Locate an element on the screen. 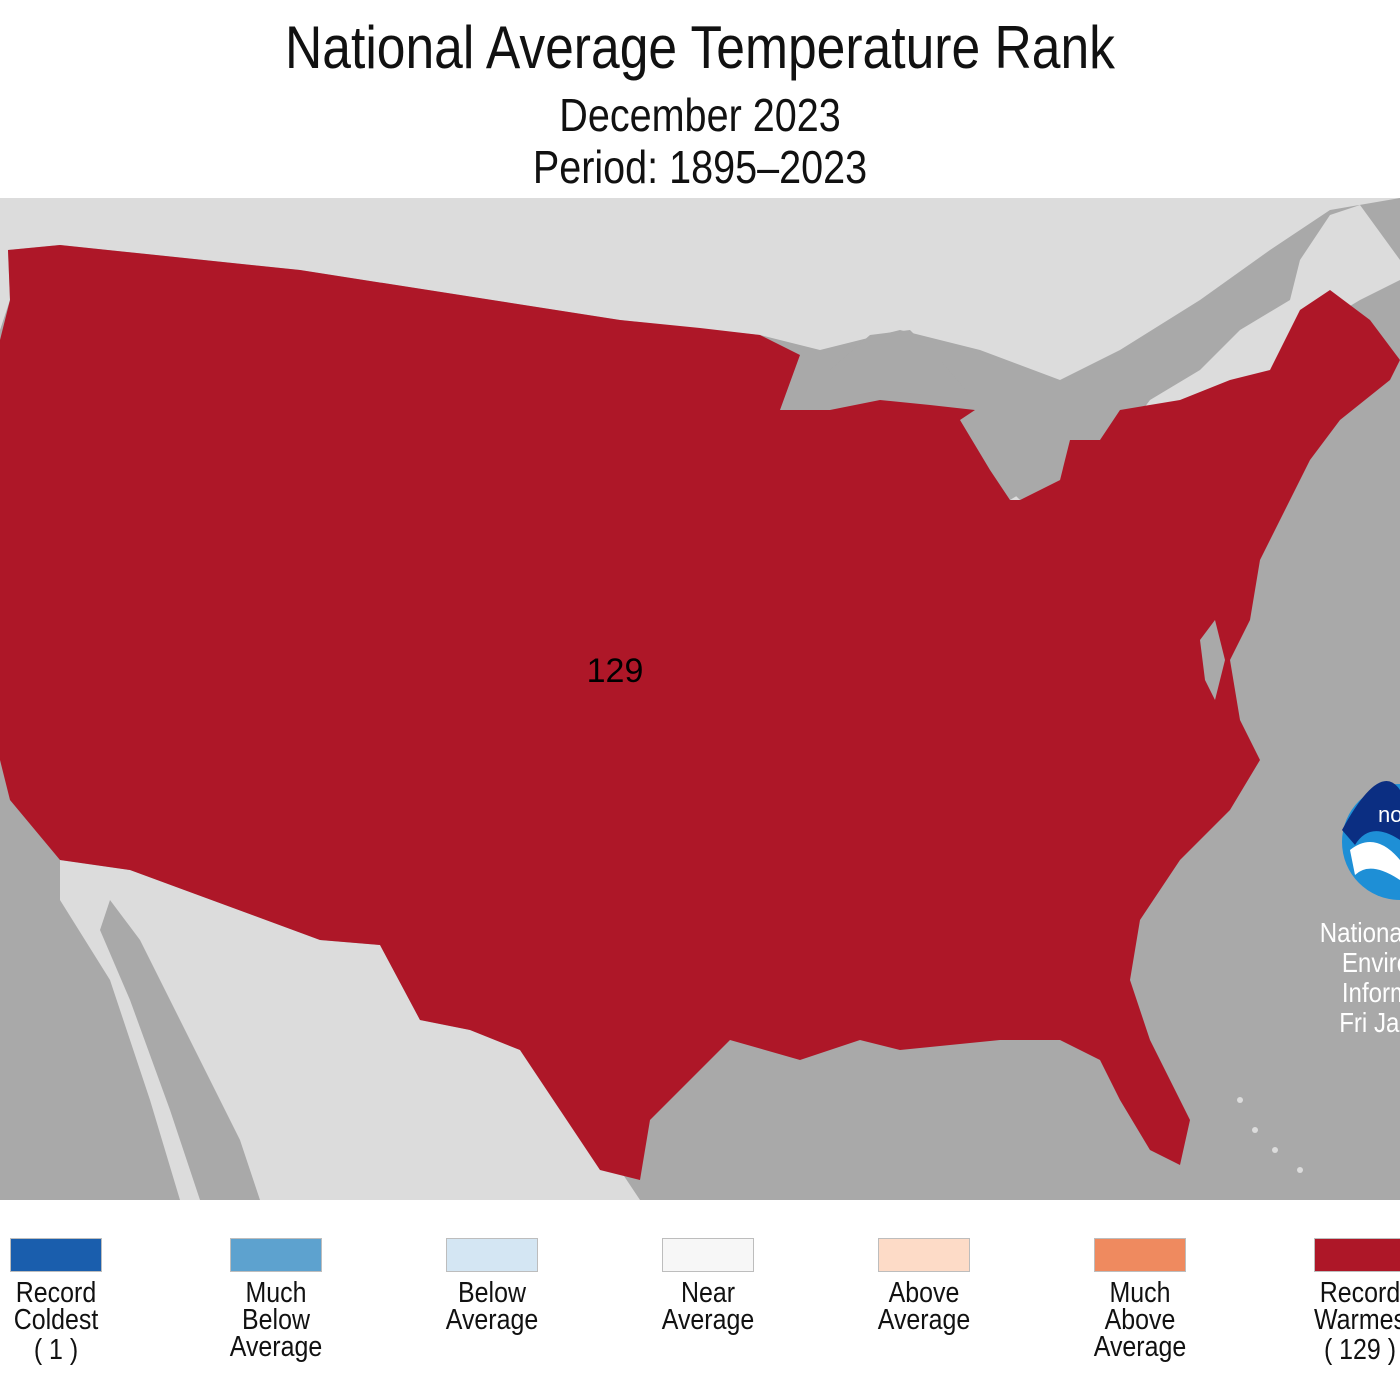 Image resolution: width=1400 pixels, height=1400 pixels. legend-item-record-coldest: Record Coldest ( 1 ) is located at coordinates (63, 1302).